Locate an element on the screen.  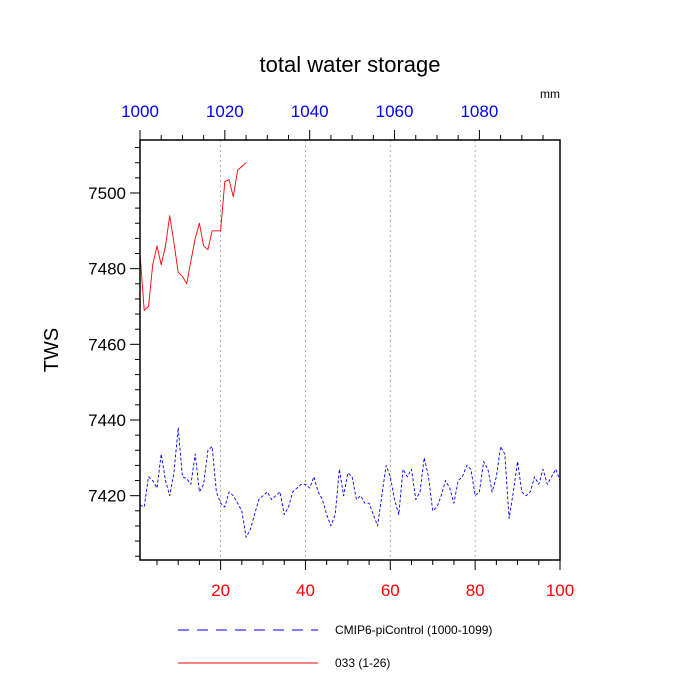
legend: CMIP6-piControl (1000-1099) 033 (1-26) is located at coordinates (335, 646).